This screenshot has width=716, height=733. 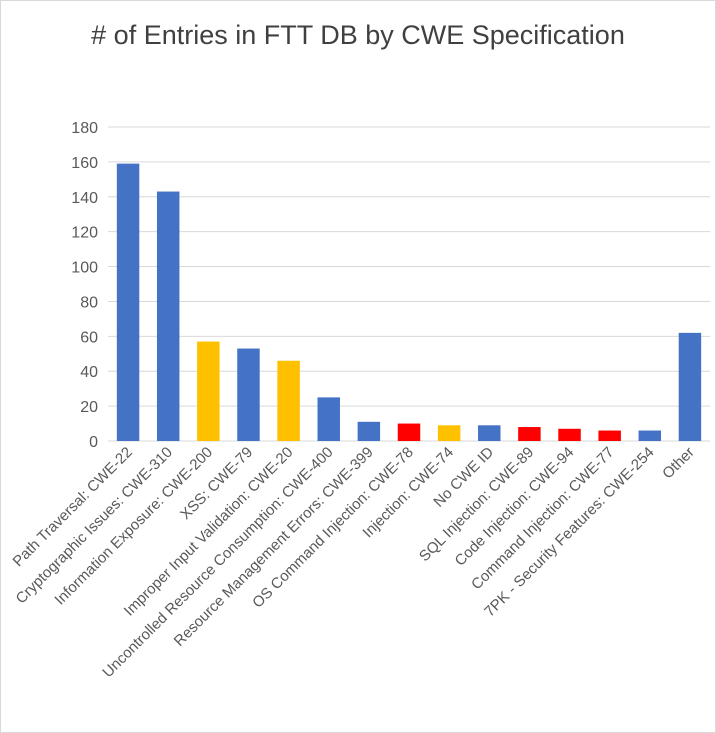 What do you see at coordinates (89, 407) in the screenshot?
I see `y-tick-label: 20` at bounding box center [89, 407].